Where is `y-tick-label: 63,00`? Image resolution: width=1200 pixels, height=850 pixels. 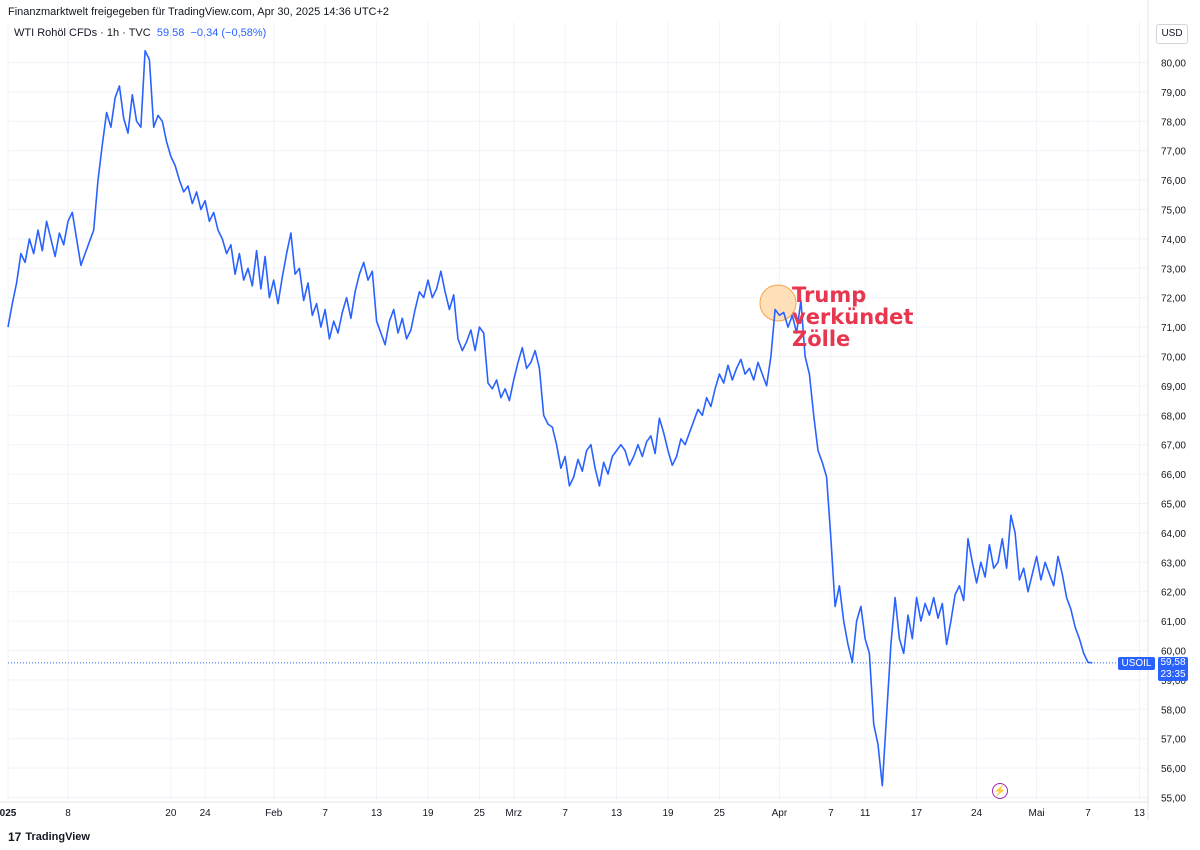 y-tick-label: 63,00 is located at coordinates (1173, 563).